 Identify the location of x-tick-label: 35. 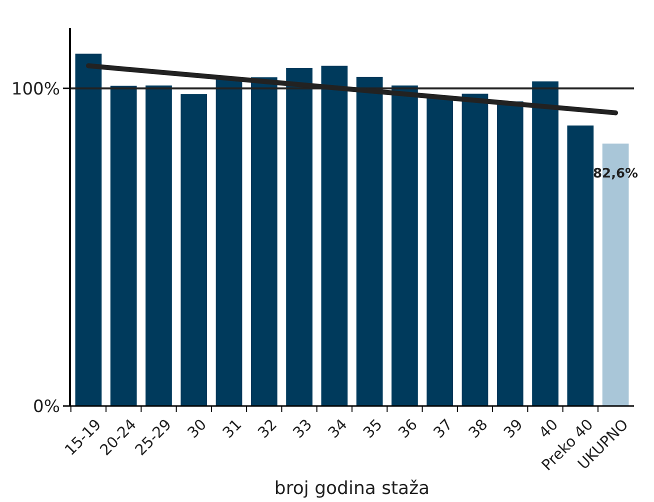
(373, 429).